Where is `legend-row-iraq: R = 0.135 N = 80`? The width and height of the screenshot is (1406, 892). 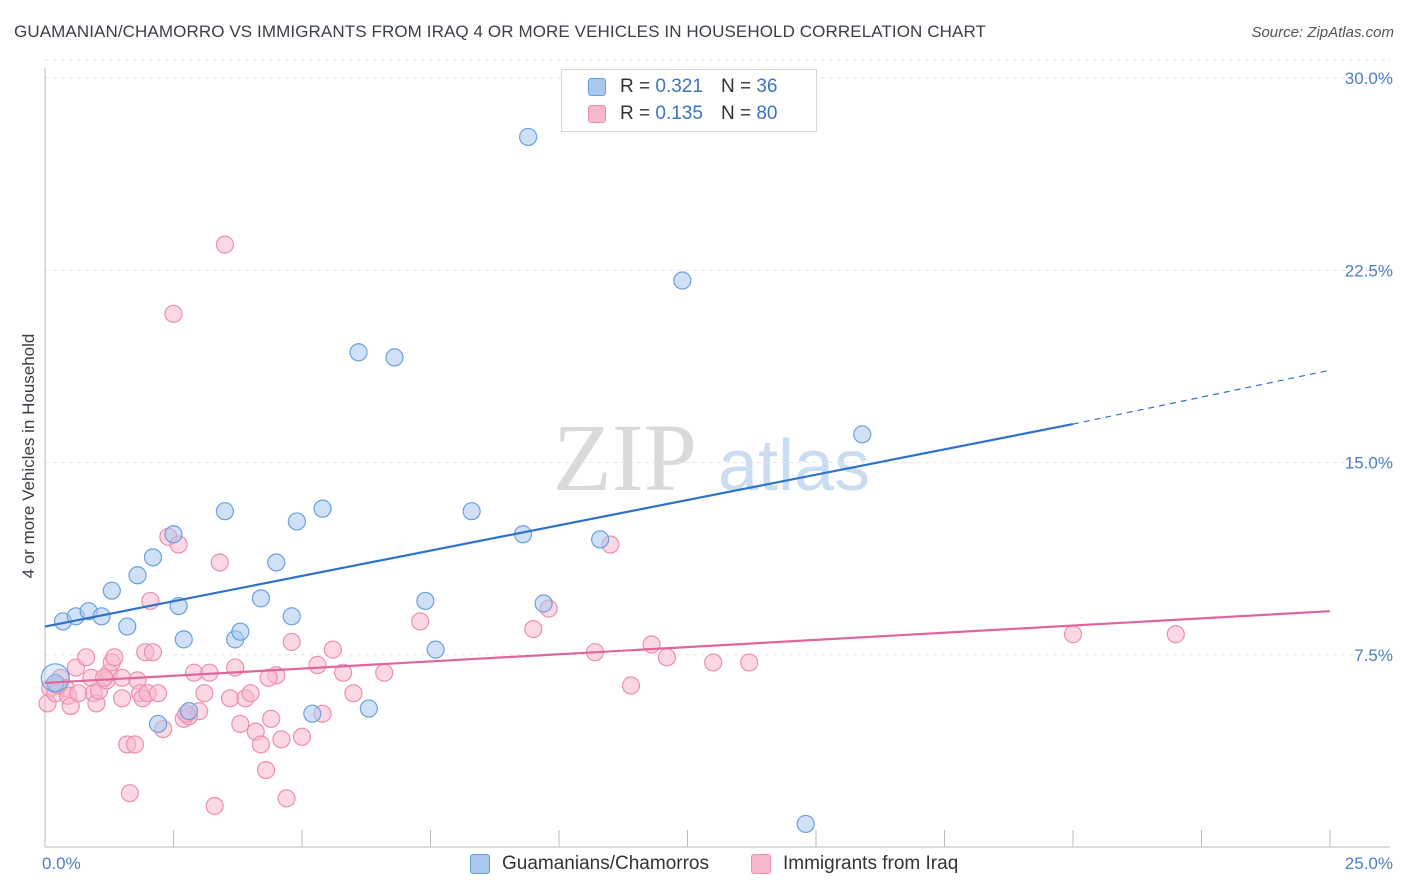 legend-row-iraq: R = 0.135 N = 80 is located at coordinates (682, 114).